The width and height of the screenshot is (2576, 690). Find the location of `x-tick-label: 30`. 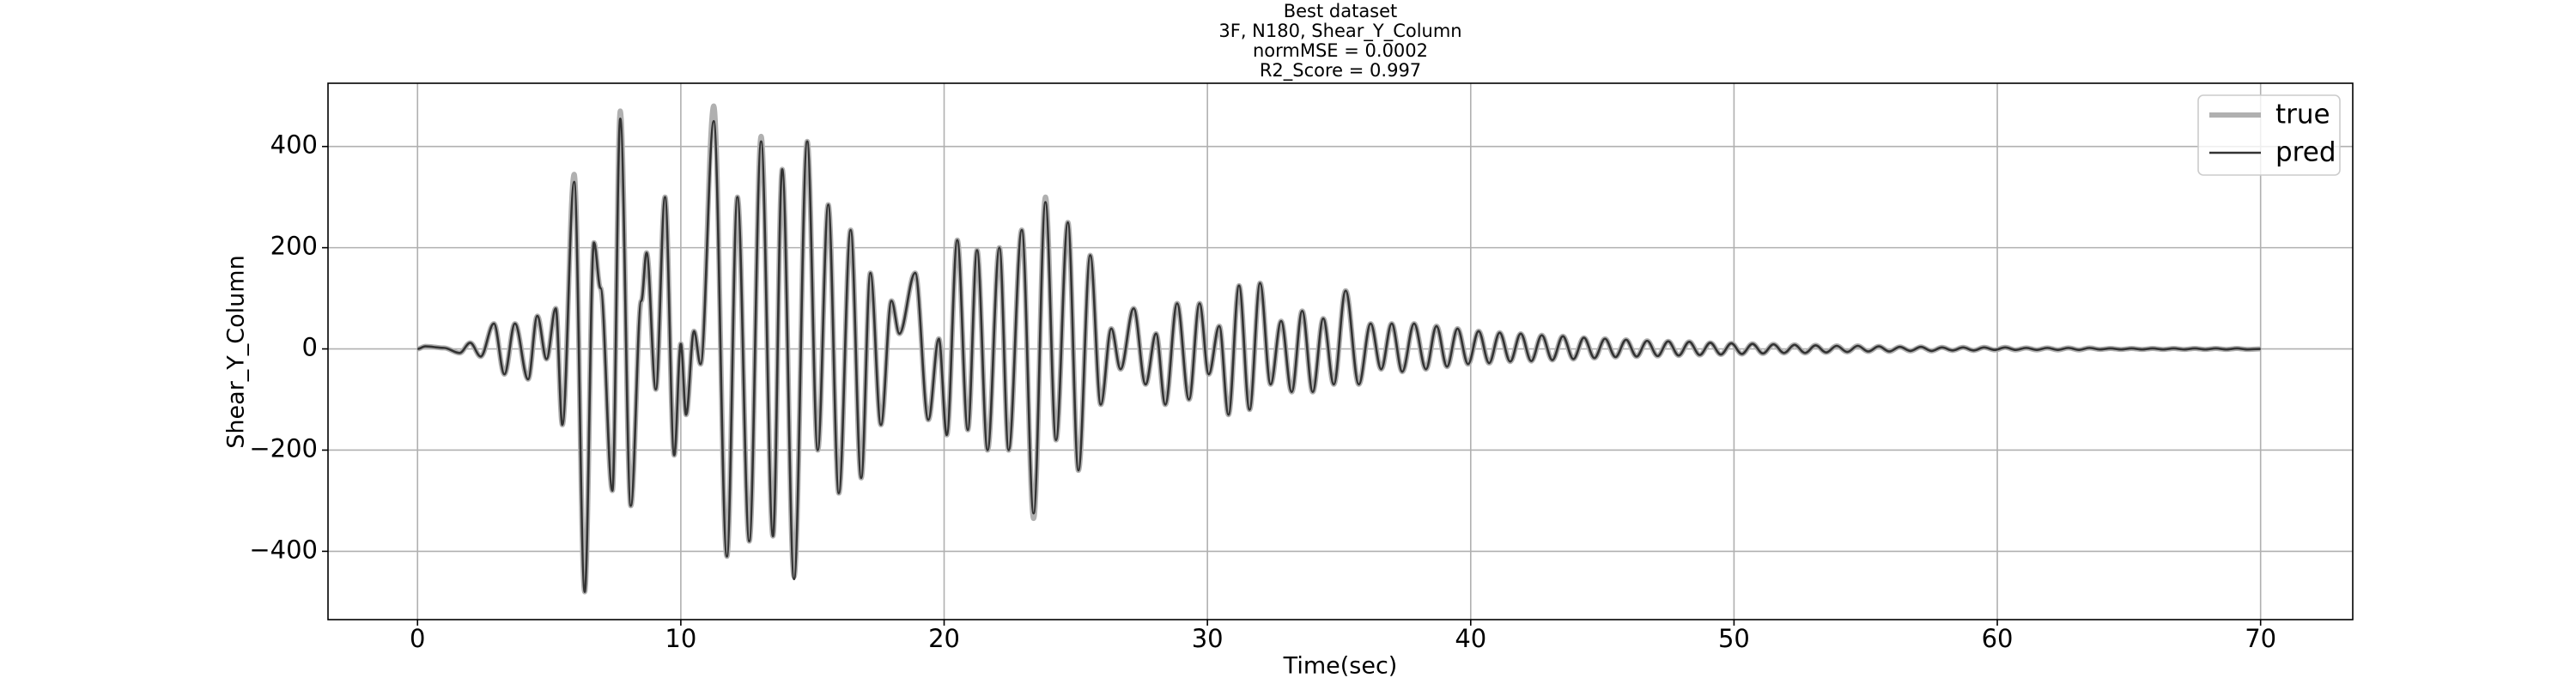

x-tick-label: 30 is located at coordinates (1208, 638).